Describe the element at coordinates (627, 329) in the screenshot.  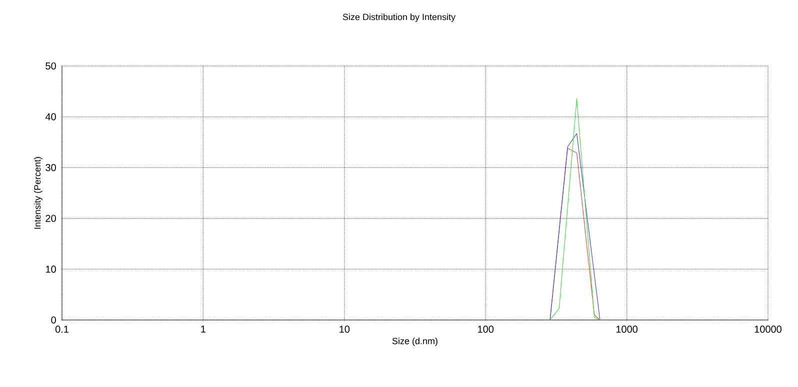
I see `x-tick-label: 1000` at that location.